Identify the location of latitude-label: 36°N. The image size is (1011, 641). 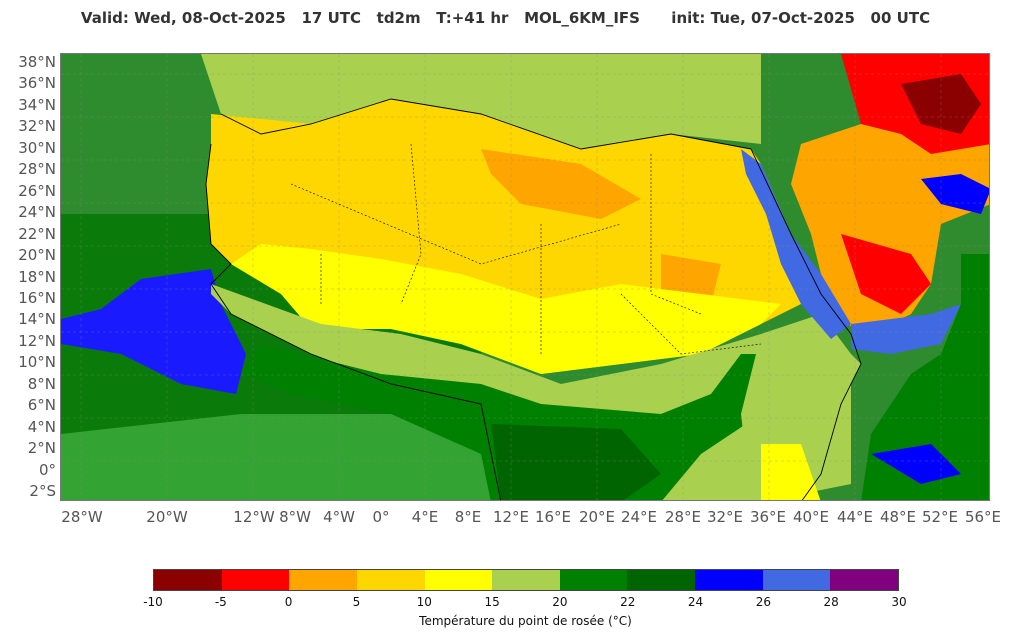
(37, 83).